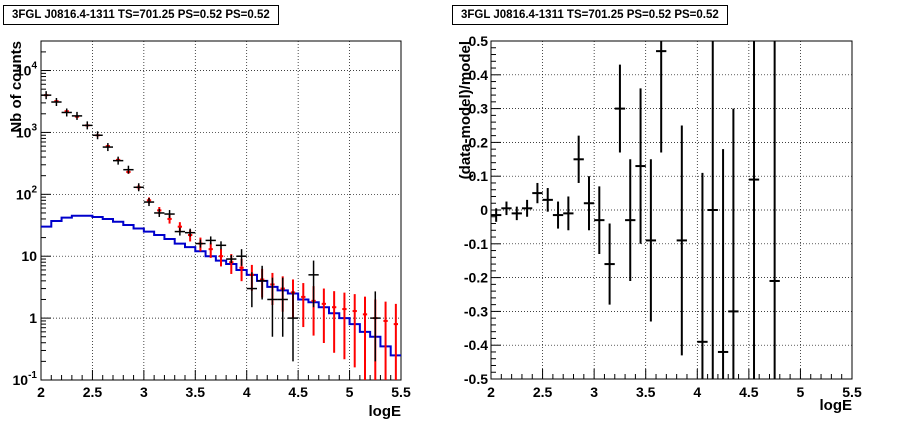 This screenshot has width=898, height=421. What do you see at coordinates (646, 392) in the screenshot?
I see `right-x-tick-label: 3.5` at bounding box center [646, 392].